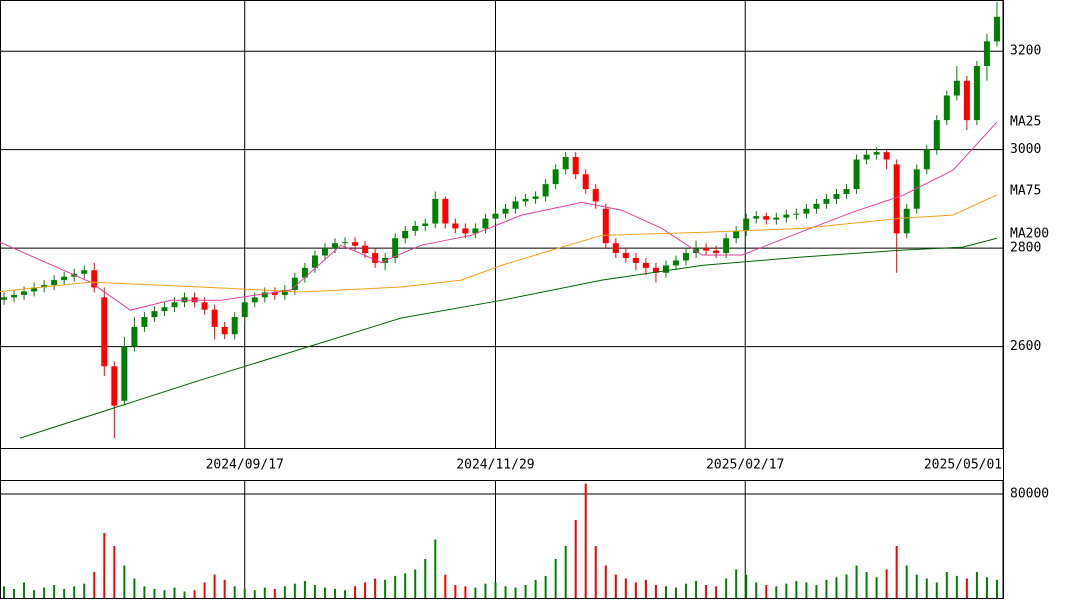 Image resolution: width=1065 pixels, height=600 pixels. Describe the element at coordinates (1025, 346) in the screenshot. I see `y-tick-label: 2600` at that location.